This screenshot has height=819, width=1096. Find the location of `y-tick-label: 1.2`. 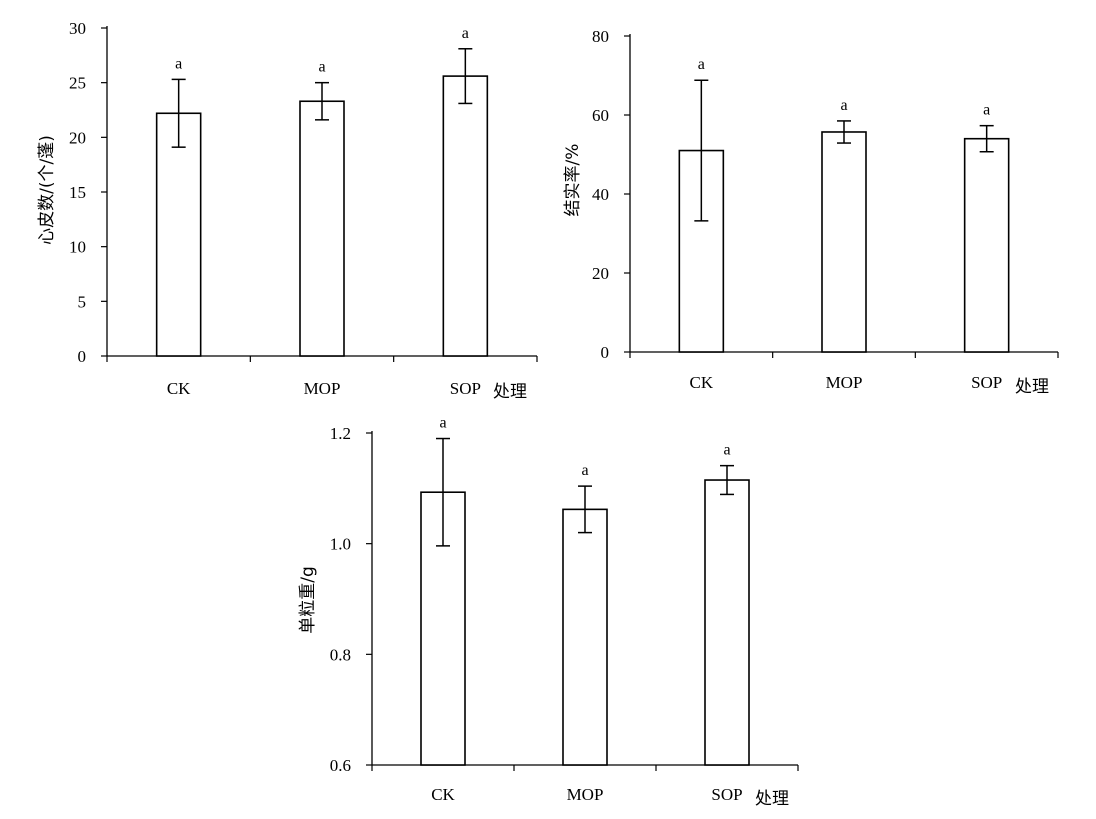

y-tick-label: 1.2 is located at coordinates (340, 433).